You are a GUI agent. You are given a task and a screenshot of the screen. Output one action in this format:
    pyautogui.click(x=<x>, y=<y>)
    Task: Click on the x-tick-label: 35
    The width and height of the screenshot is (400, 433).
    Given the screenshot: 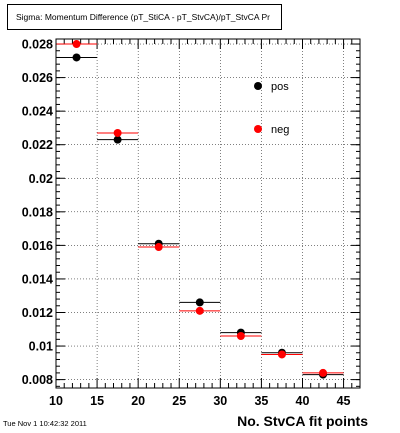 What is the action you would take?
    pyautogui.click(x=261, y=401)
    